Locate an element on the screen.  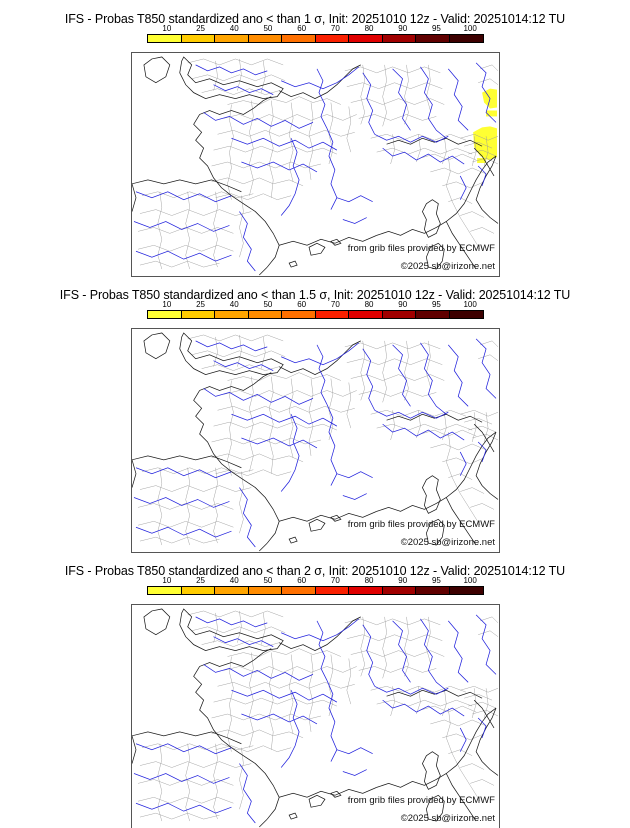
map-credit-3: from grib files provided by ECMWF is located at coordinates (421, 800).